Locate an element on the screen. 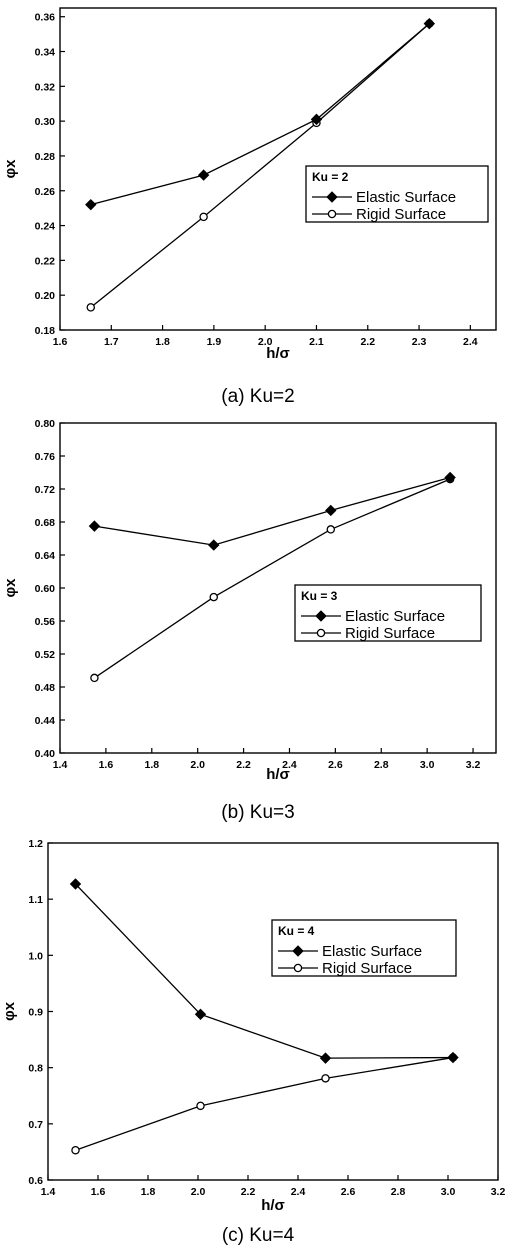 The width and height of the screenshot is (516, 1255). y-tick-label: 0.80 is located at coordinates (45, 424).